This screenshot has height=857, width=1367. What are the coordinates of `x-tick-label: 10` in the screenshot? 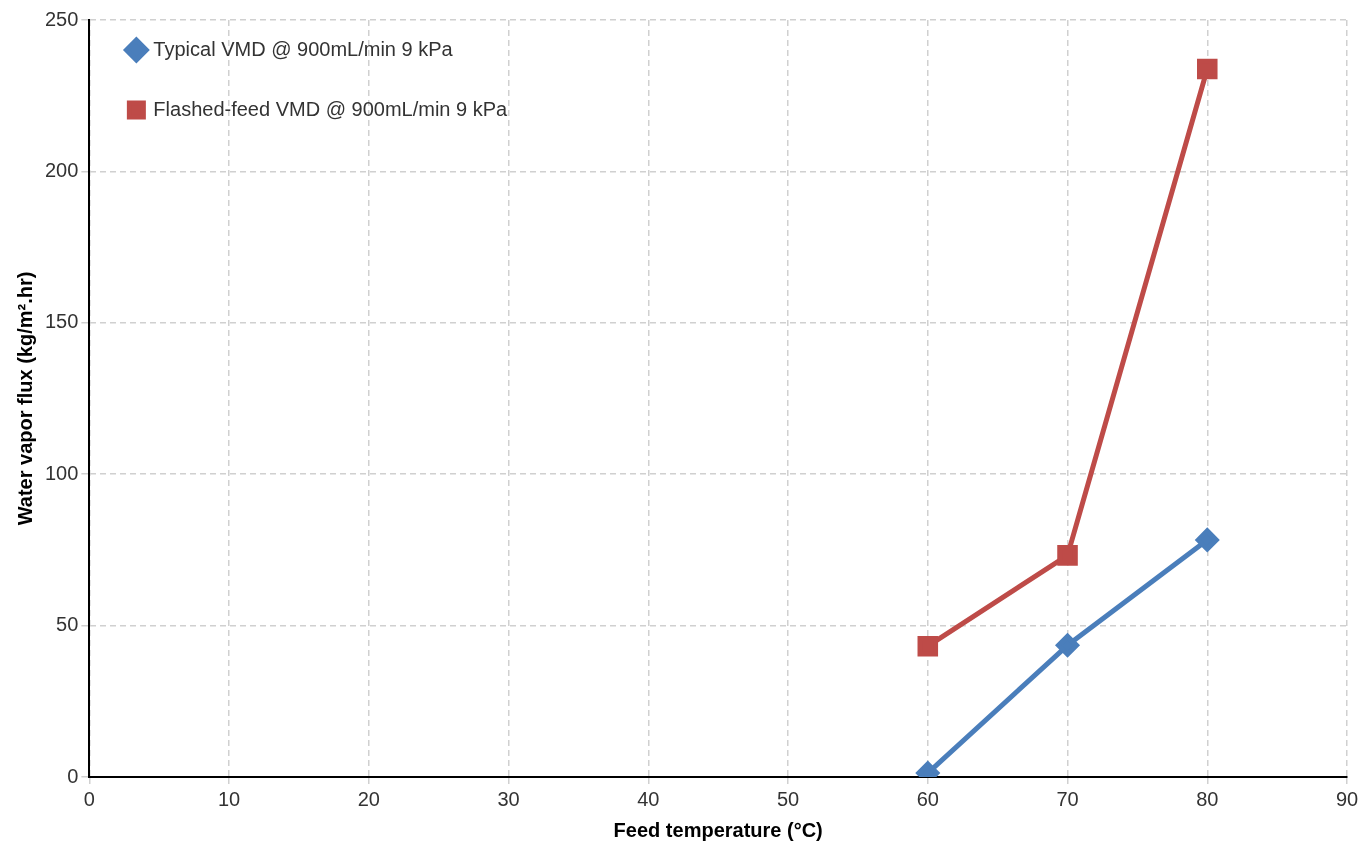 It's located at (229, 798).